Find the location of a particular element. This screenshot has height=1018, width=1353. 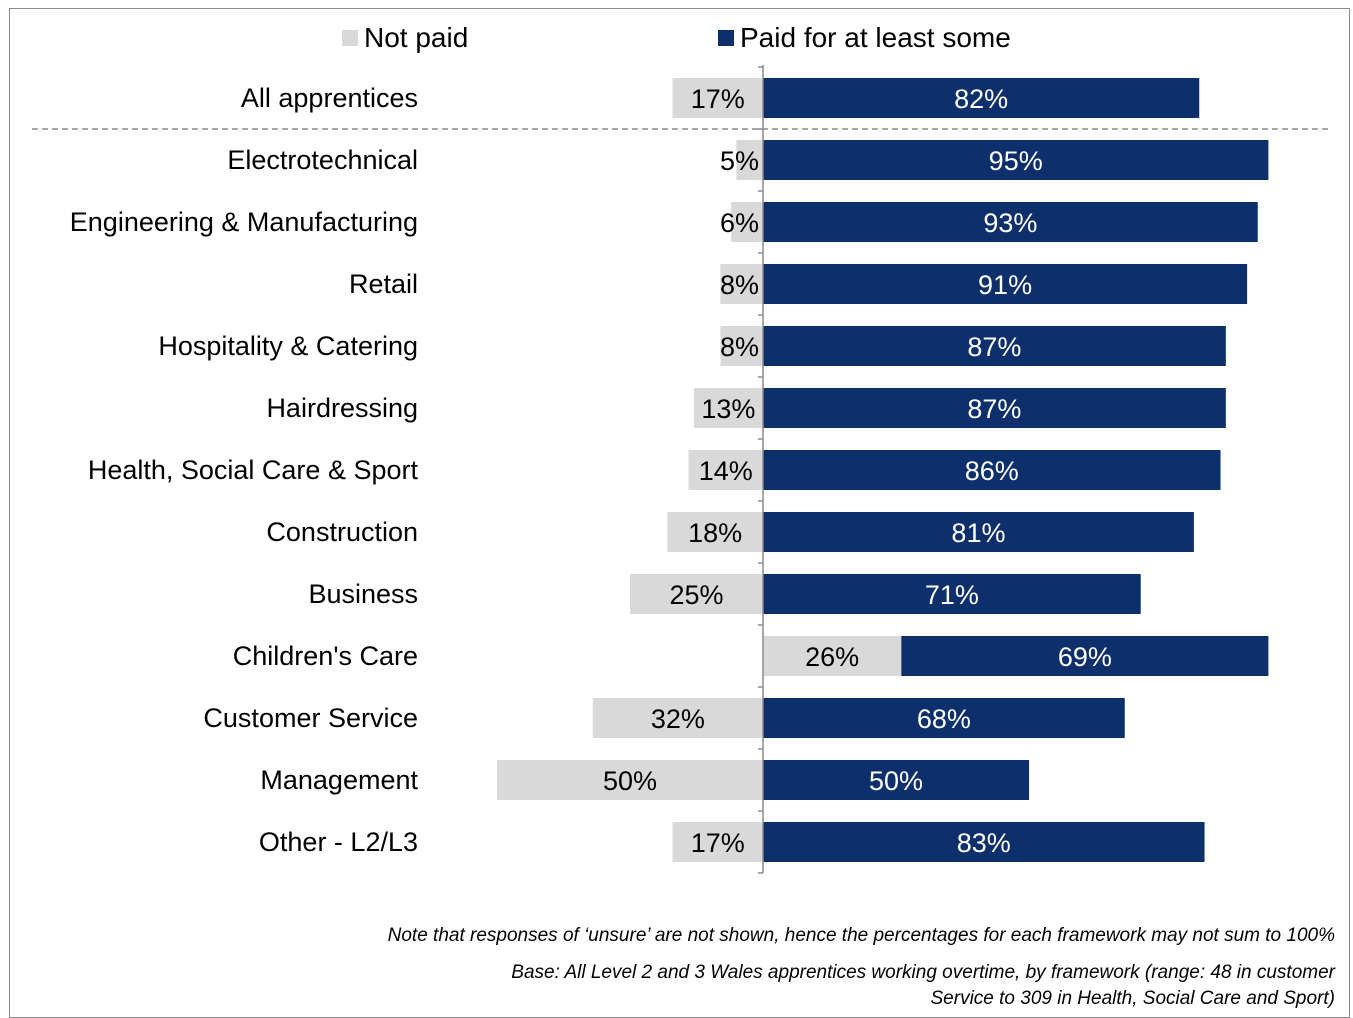

data-label-not-paid: 13% is located at coordinates (728, 409).